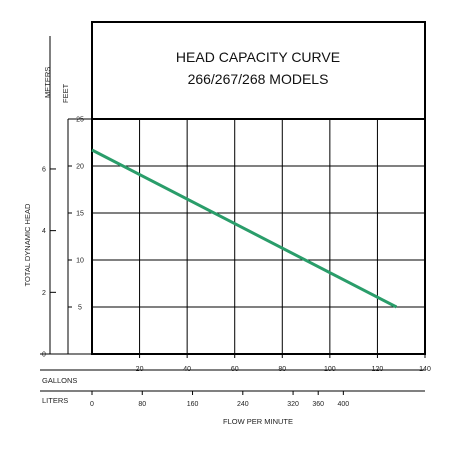  Describe the element at coordinates (243, 404) in the screenshot. I see `liter-tick-label: 240` at that location.